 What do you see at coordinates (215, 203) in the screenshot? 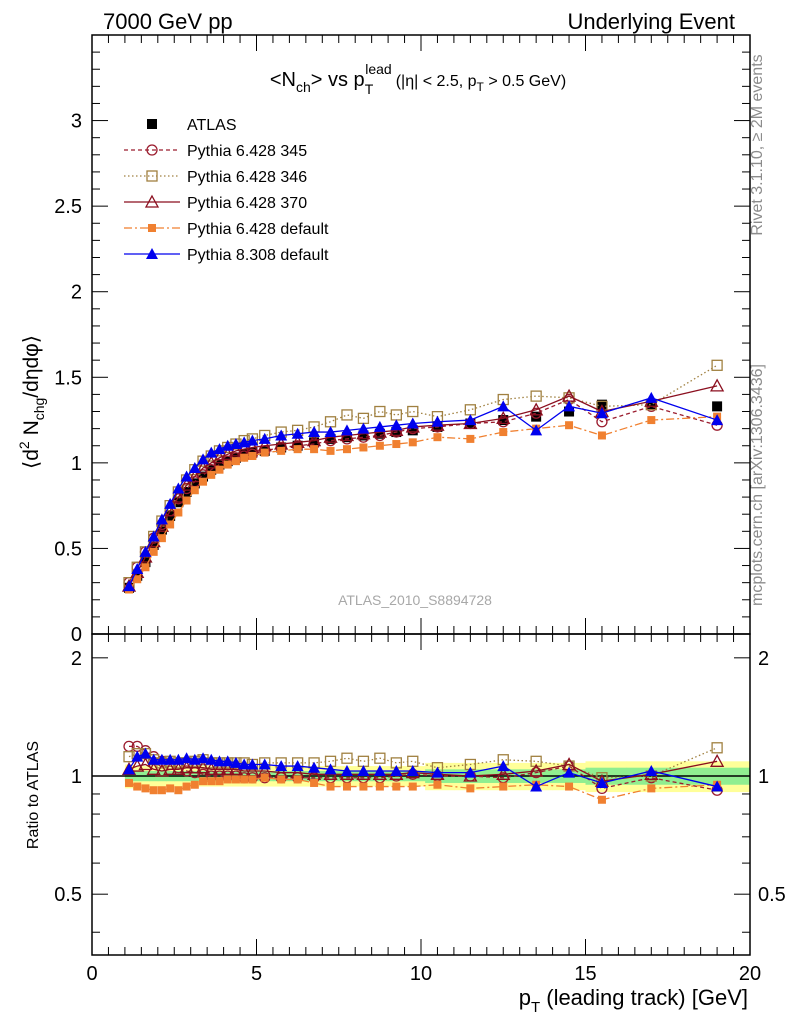
I see `legend-item: Pythia 6.428 370` at bounding box center [215, 203].